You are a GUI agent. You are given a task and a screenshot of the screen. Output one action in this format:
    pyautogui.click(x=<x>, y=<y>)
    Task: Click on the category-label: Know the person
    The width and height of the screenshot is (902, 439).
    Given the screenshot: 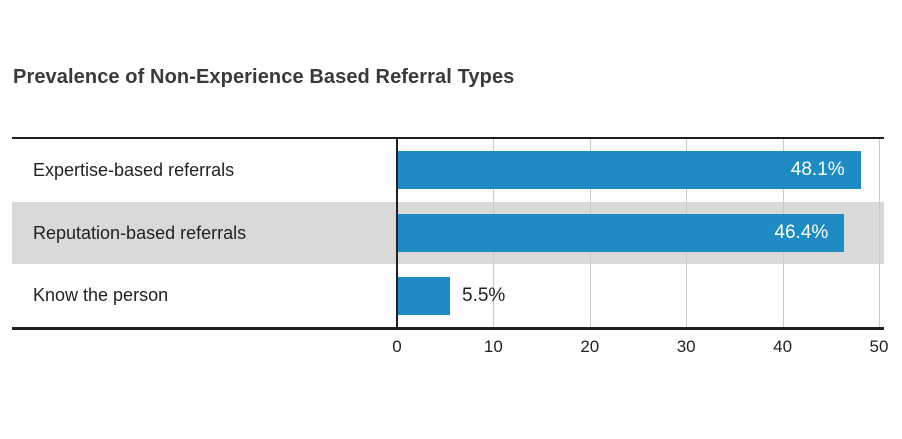 What is the action you would take?
    pyautogui.click(x=101, y=295)
    